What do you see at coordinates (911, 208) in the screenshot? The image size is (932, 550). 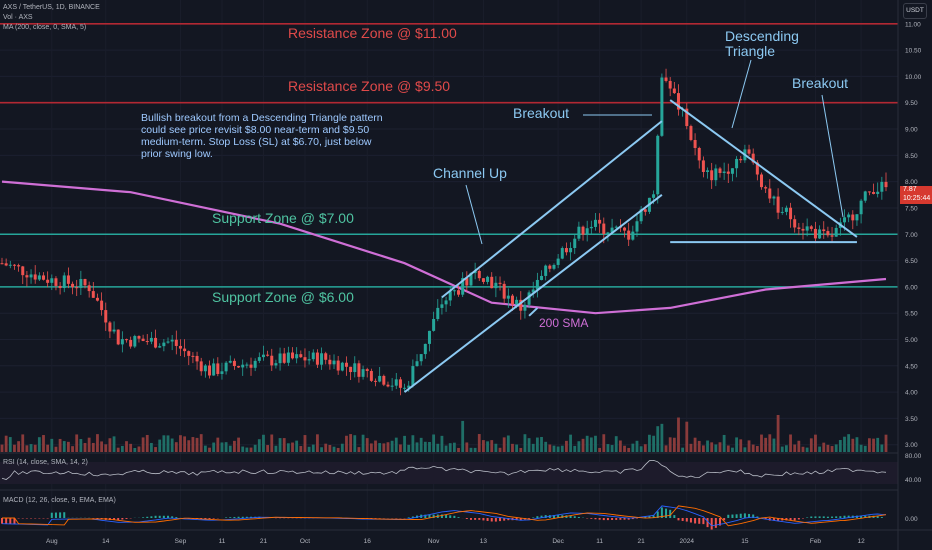 I see `y-tick-label: 7.50` at bounding box center [911, 208].